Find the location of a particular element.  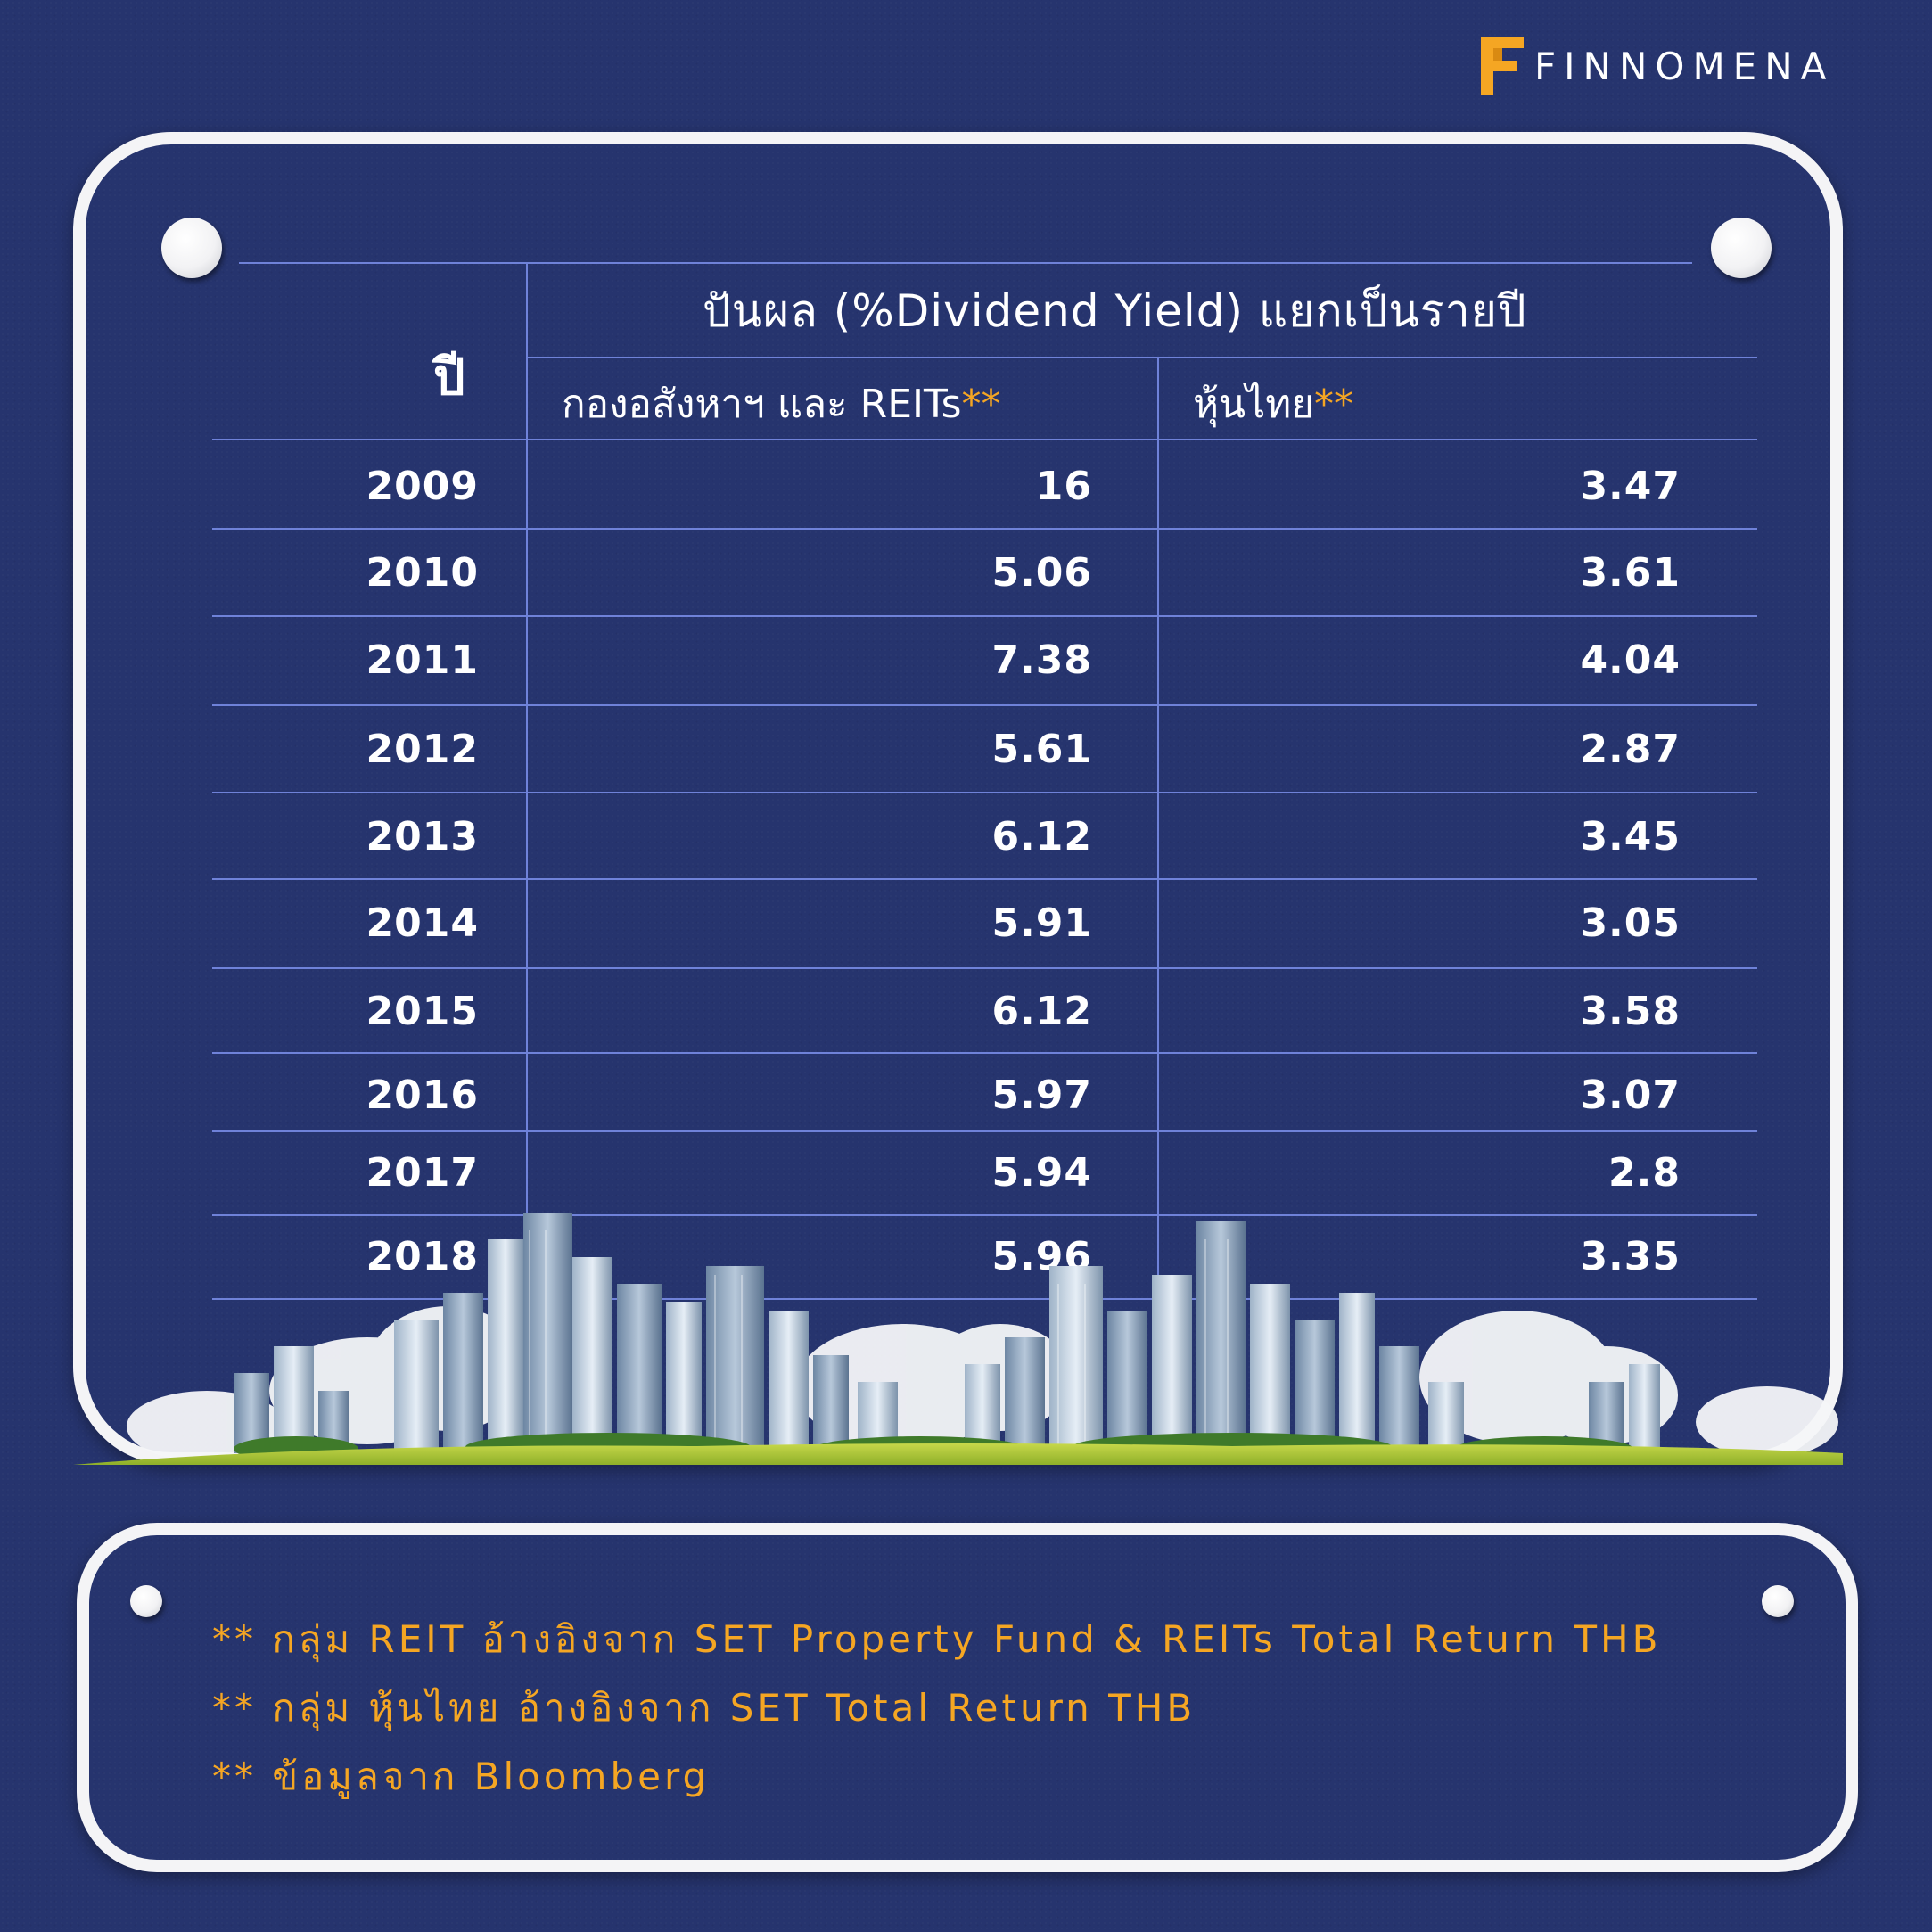

notes-pin-right-icon is located at coordinates (1778, 1601).